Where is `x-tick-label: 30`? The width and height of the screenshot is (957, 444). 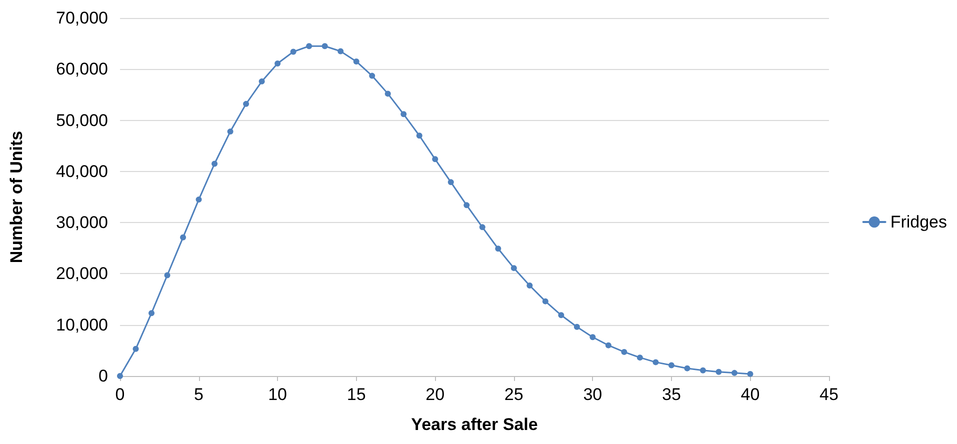
x-tick-label: 30 is located at coordinates (592, 394).